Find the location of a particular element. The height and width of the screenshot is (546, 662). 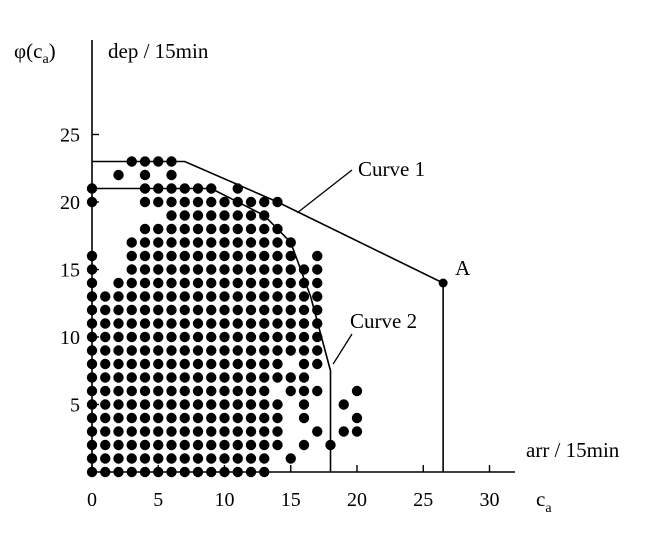

x-axis-symbol: ca is located at coordinates (544, 501).